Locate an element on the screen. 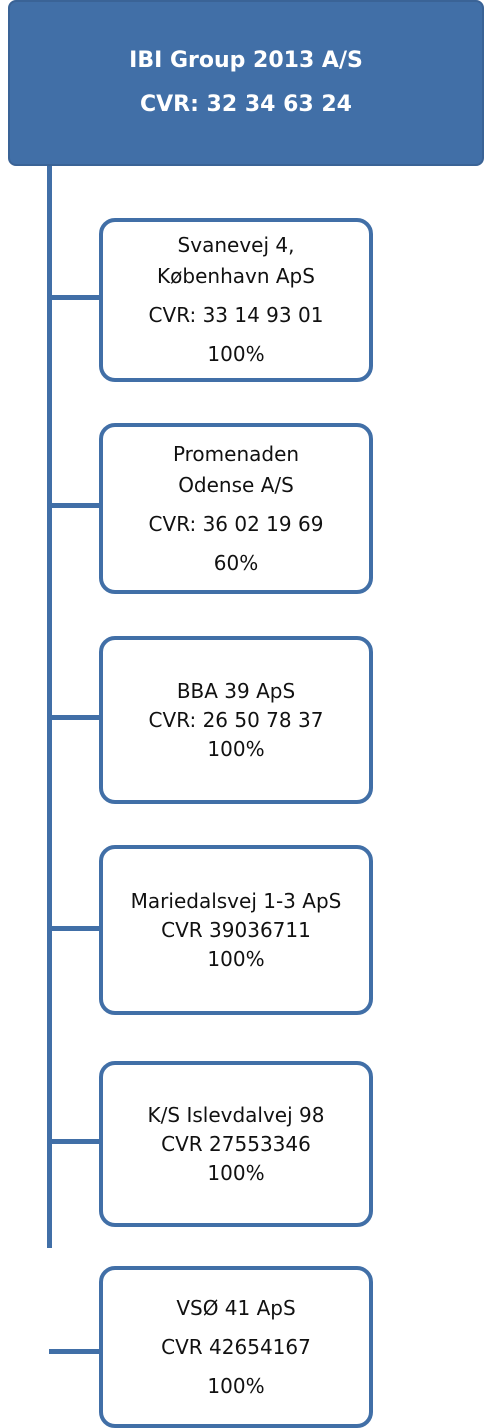  subsidiary-box: VSØ 41 ApS CVR 42654167 100% is located at coordinates (236, 1347).